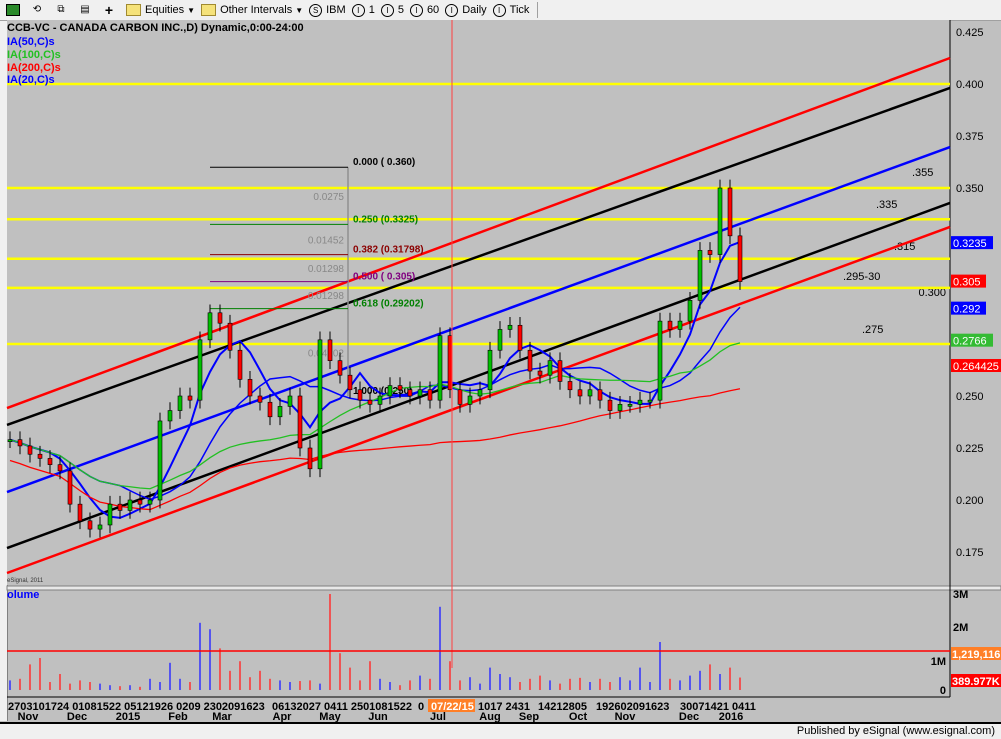 This screenshot has width=1001, height=739. What do you see at coordinates (316, 10) in the screenshot?
I see `symbol-icon: S` at bounding box center [316, 10].